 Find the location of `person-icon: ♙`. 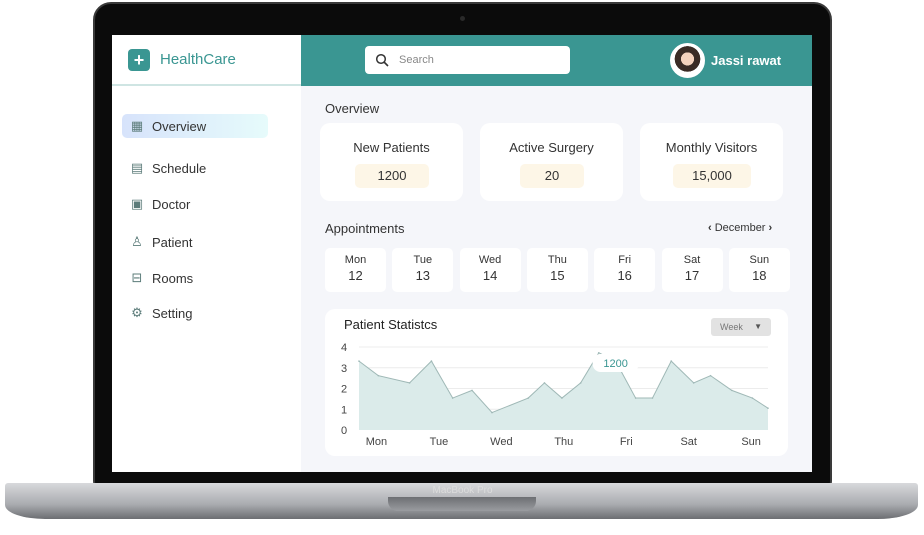

person-icon: ♙ is located at coordinates (137, 241).